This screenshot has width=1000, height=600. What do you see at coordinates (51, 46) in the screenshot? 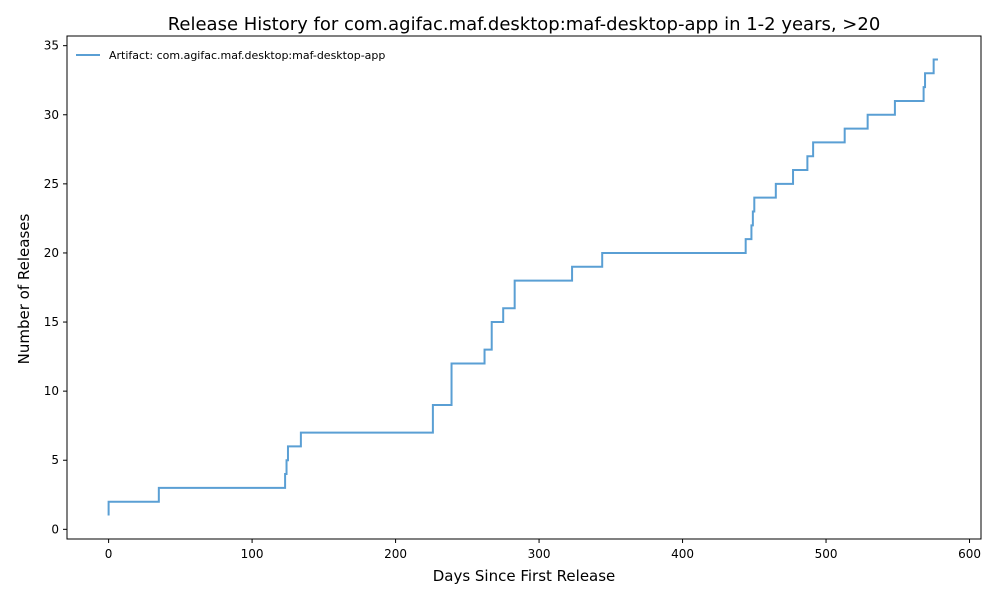
I see `y-tick-label: 35` at bounding box center [51, 46].